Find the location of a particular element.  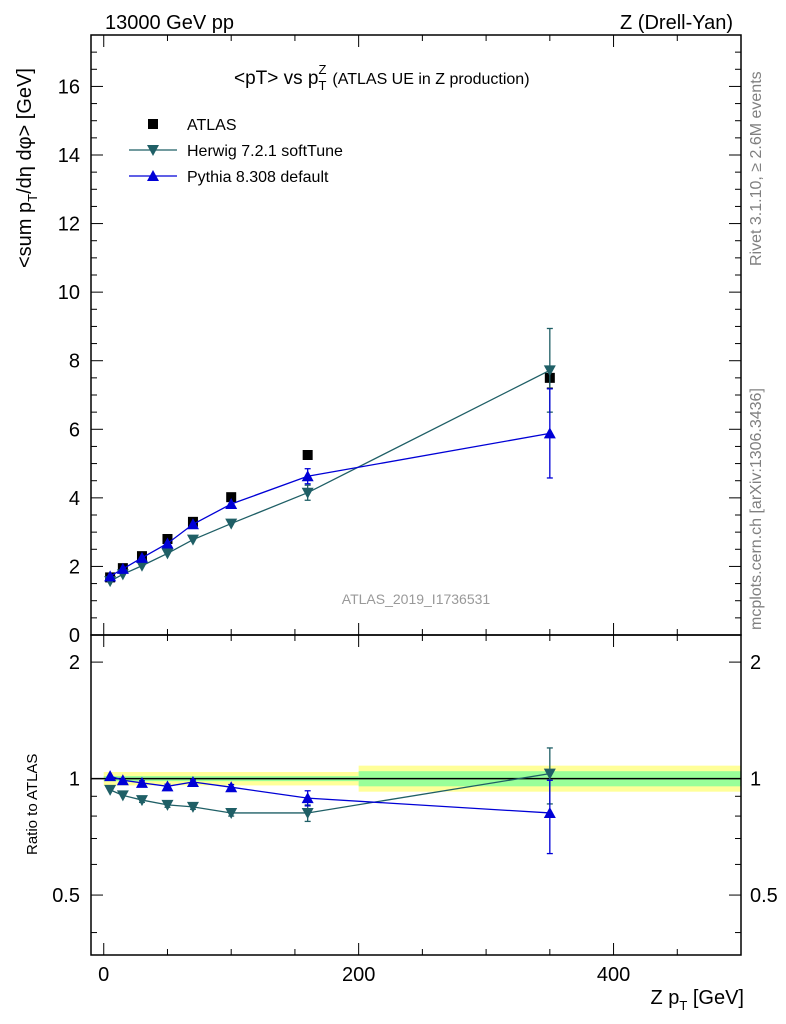

y-tick-label: 14 is located at coordinates (69, 156).